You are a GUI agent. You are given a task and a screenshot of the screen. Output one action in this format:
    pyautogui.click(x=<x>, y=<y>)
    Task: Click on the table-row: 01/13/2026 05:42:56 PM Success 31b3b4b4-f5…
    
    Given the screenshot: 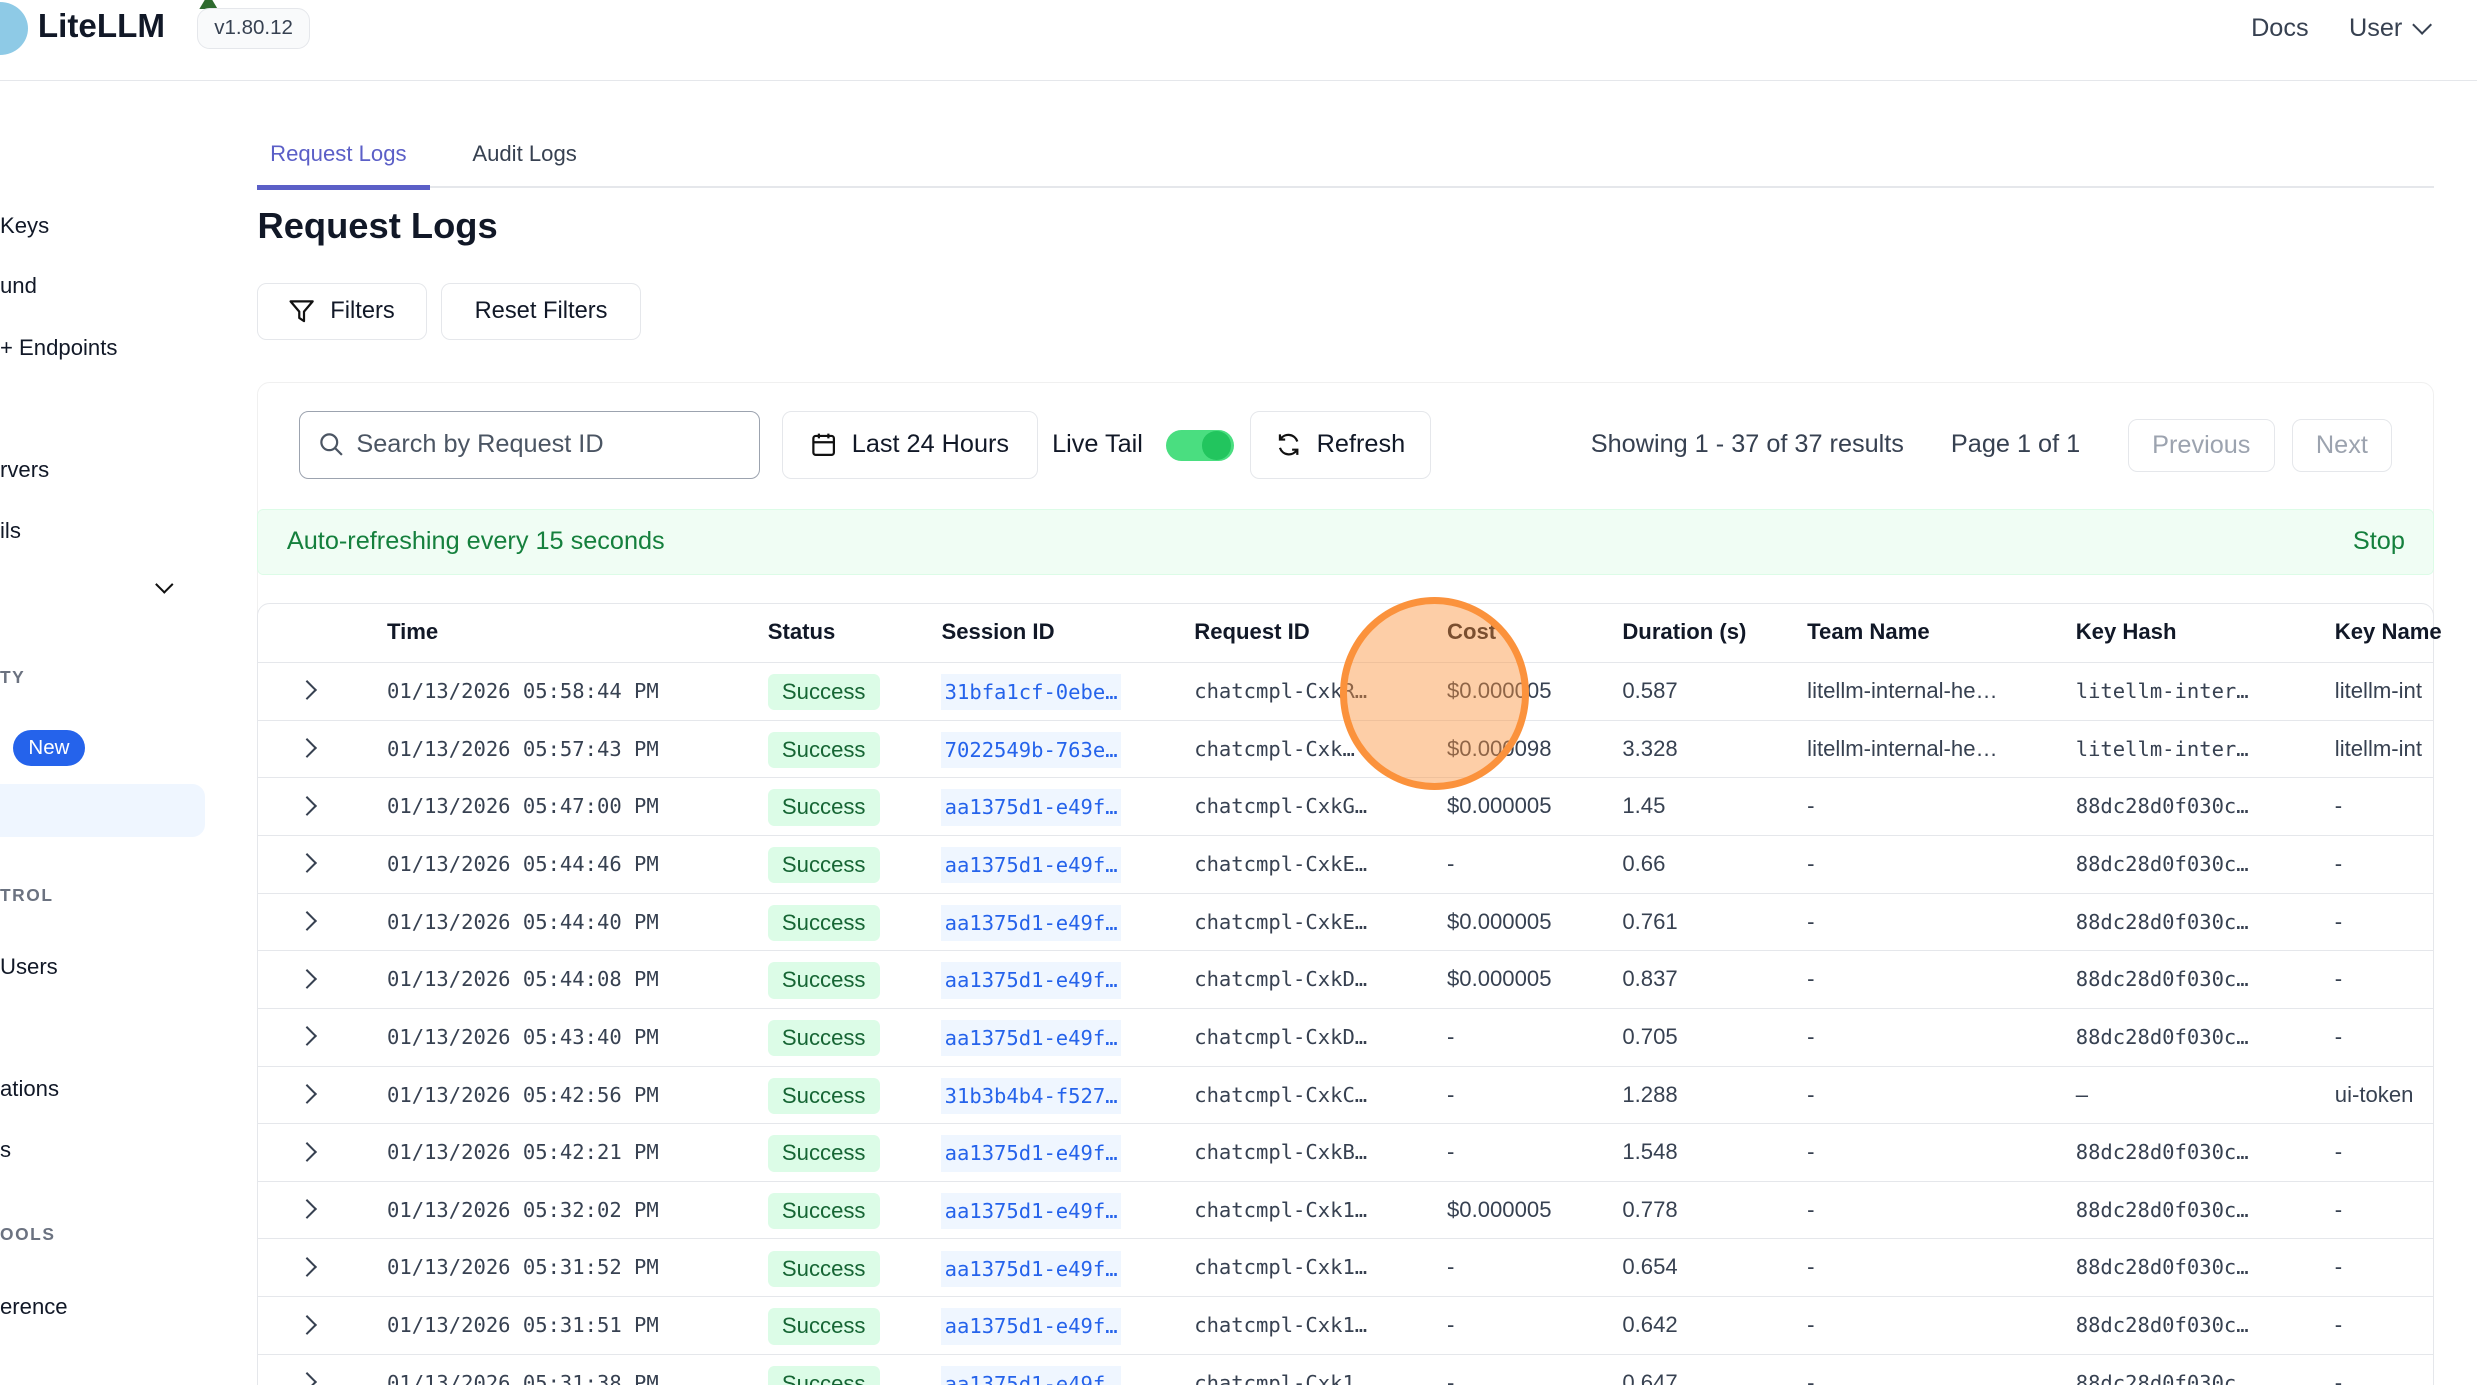 What is the action you would take?
    pyautogui.click(x=1346, y=1094)
    